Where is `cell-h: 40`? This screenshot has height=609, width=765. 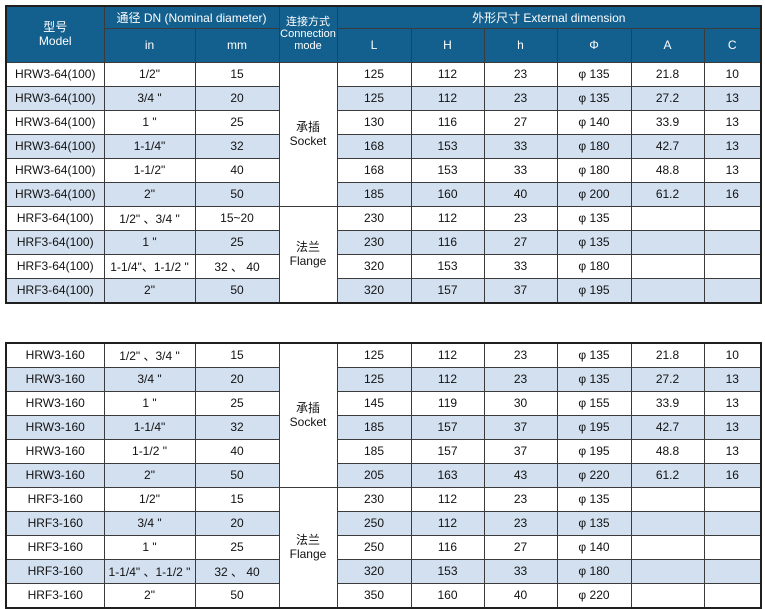
cell-h: 40 is located at coordinates (520, 194).